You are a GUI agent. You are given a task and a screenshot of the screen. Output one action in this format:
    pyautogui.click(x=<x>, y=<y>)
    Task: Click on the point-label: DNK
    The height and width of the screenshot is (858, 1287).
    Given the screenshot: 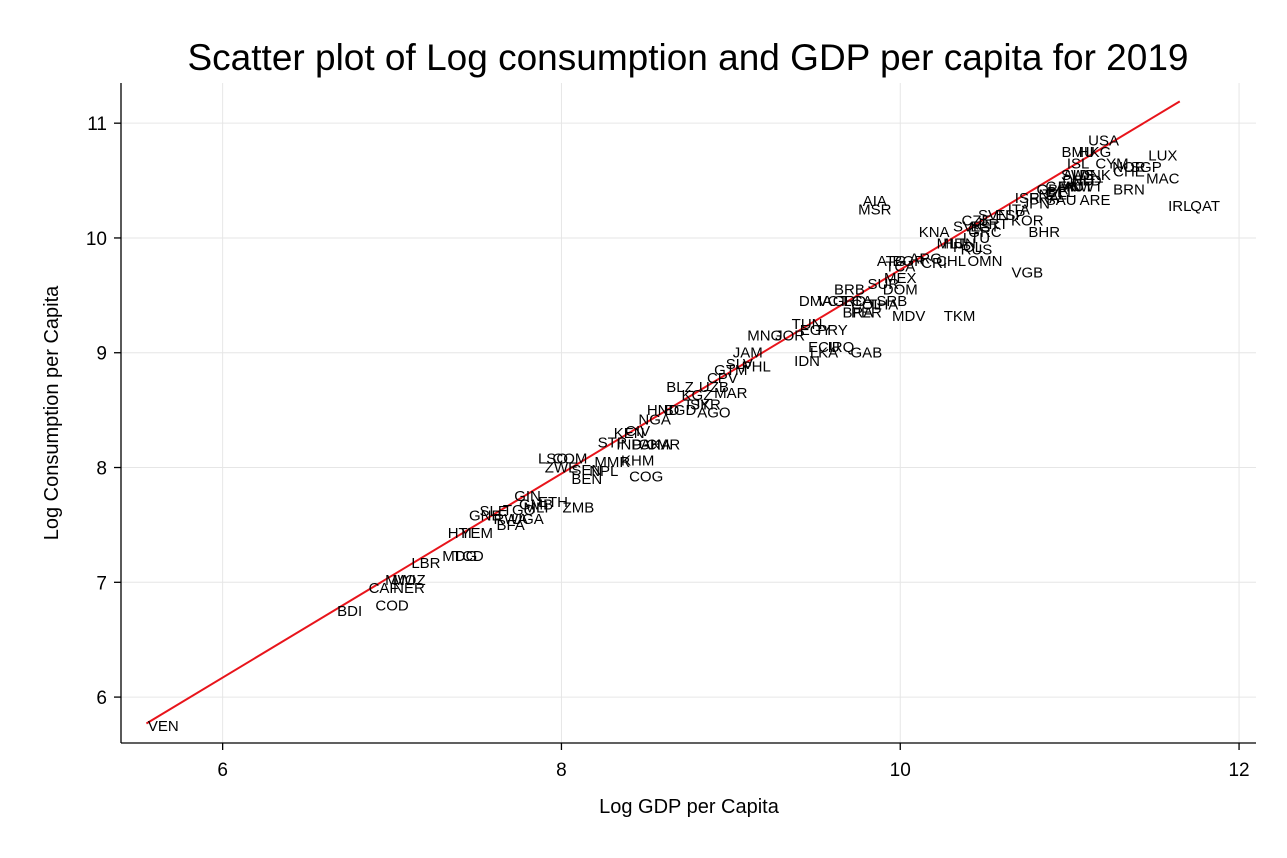 What is the action you would take?
    pyautogui.click(x=1095, y=175)
    